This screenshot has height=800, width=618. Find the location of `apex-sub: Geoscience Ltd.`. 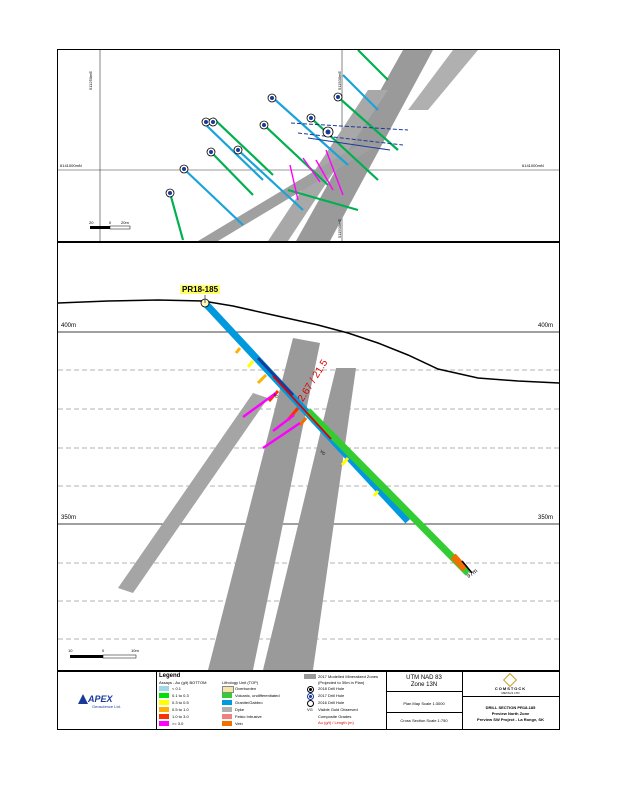

apex-sub: Geoscience Ltd. is located at coordinates (106, 706).